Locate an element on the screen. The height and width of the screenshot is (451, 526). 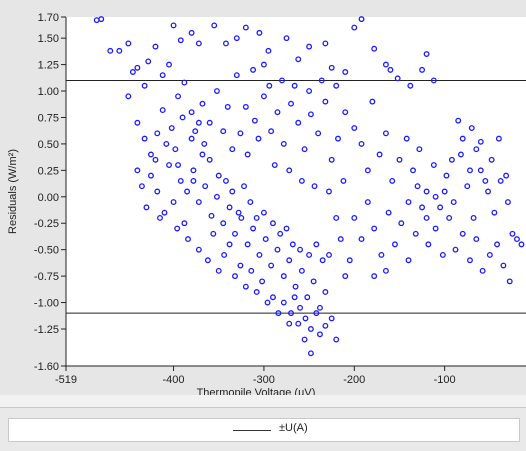
x-tick-label: -100 is located at coordinates (445, 380).